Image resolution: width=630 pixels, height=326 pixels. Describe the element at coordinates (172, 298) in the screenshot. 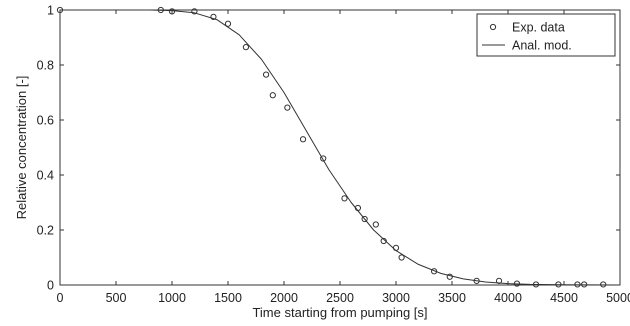

I see `x-tick-label: 1000` at that location.